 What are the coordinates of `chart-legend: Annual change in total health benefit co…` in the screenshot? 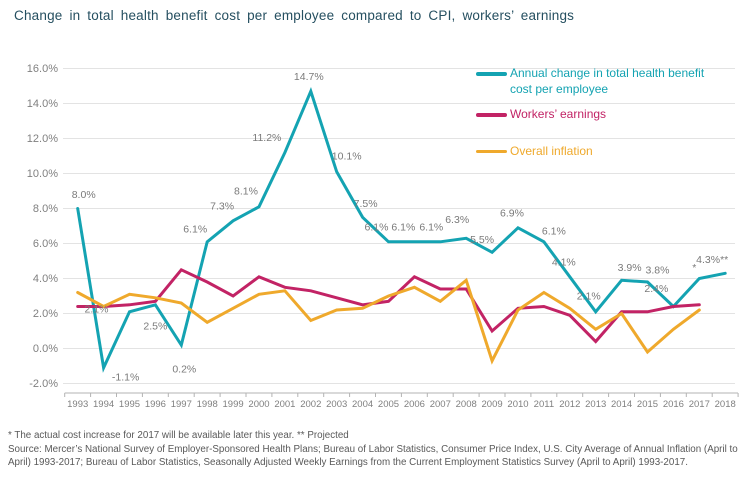 It's located at (605, 117).